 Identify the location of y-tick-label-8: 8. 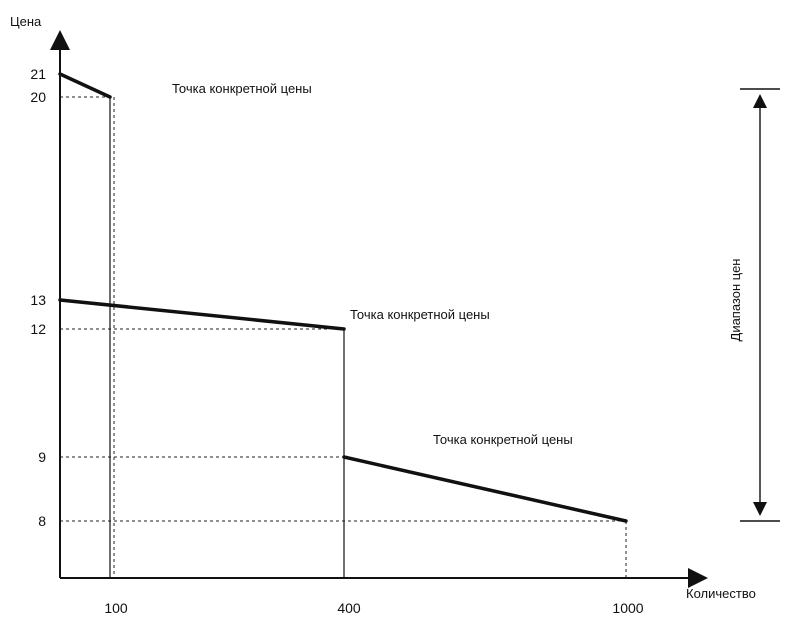
(42, 521).